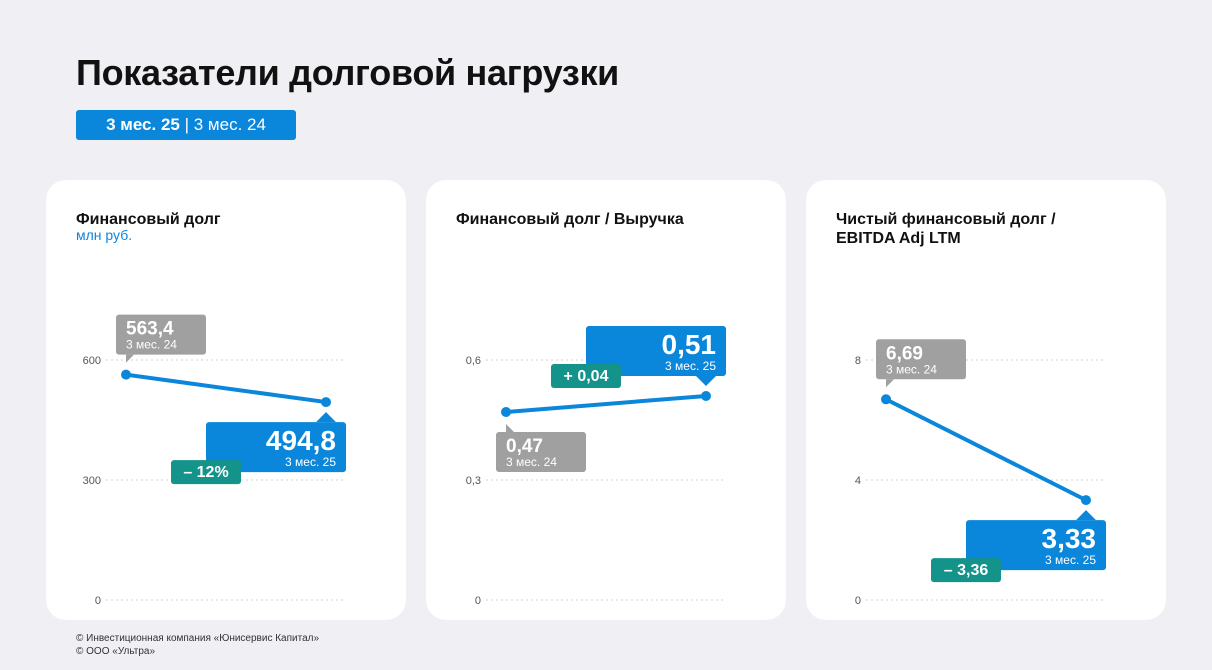  What do you see at coordinates (689, 344) in the screenshot?
I see `current-value-label: 0,51` at bounding box center [689, 344].